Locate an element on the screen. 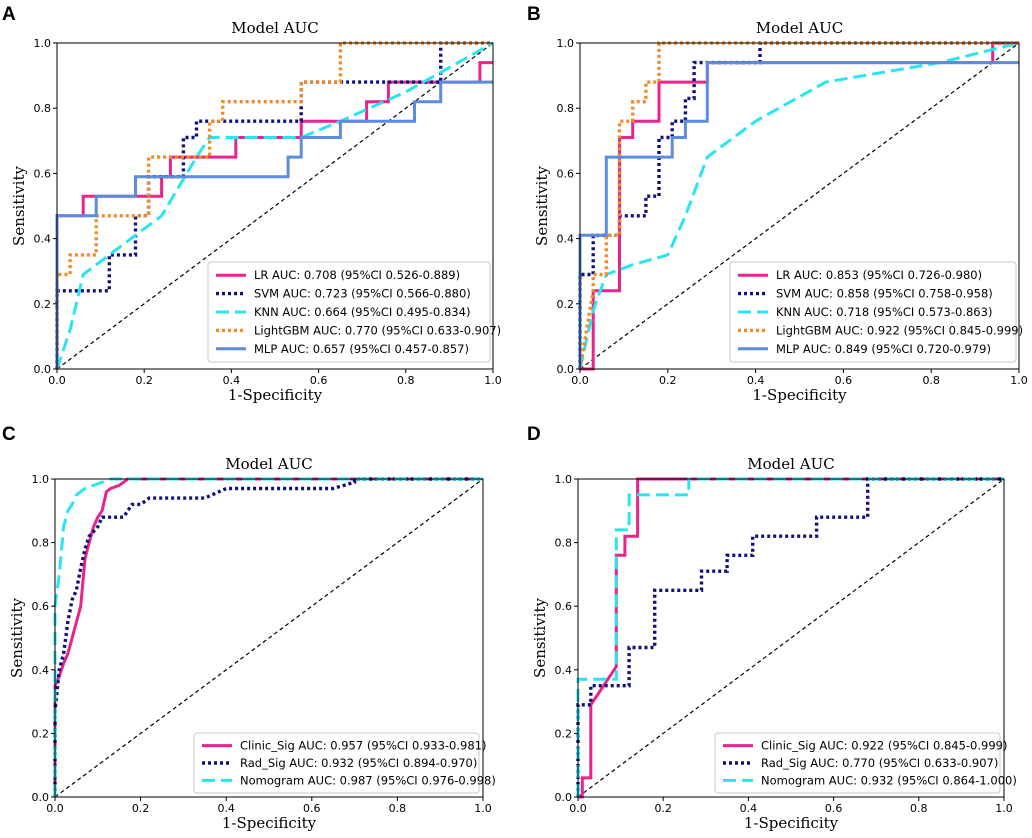 This screenshot has height=838, width=1032. legend-entry: Nomogram AUC: 0.932 (95%CI 0.864-1.000) is located at coordinates (889, 780).